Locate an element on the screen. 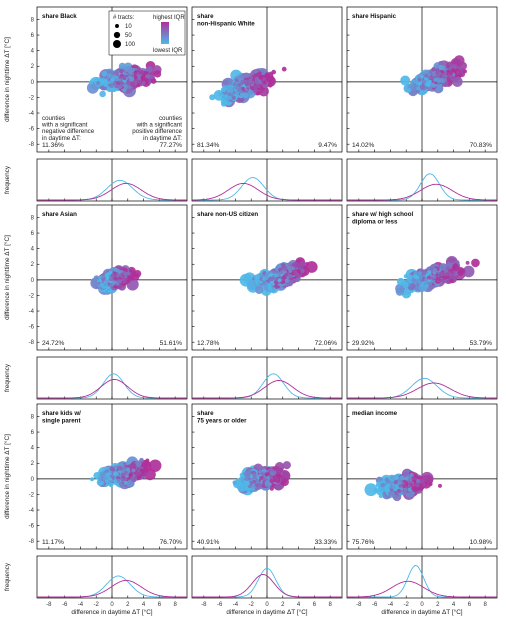  panel-title: median income is located at coordinates (375, 413).